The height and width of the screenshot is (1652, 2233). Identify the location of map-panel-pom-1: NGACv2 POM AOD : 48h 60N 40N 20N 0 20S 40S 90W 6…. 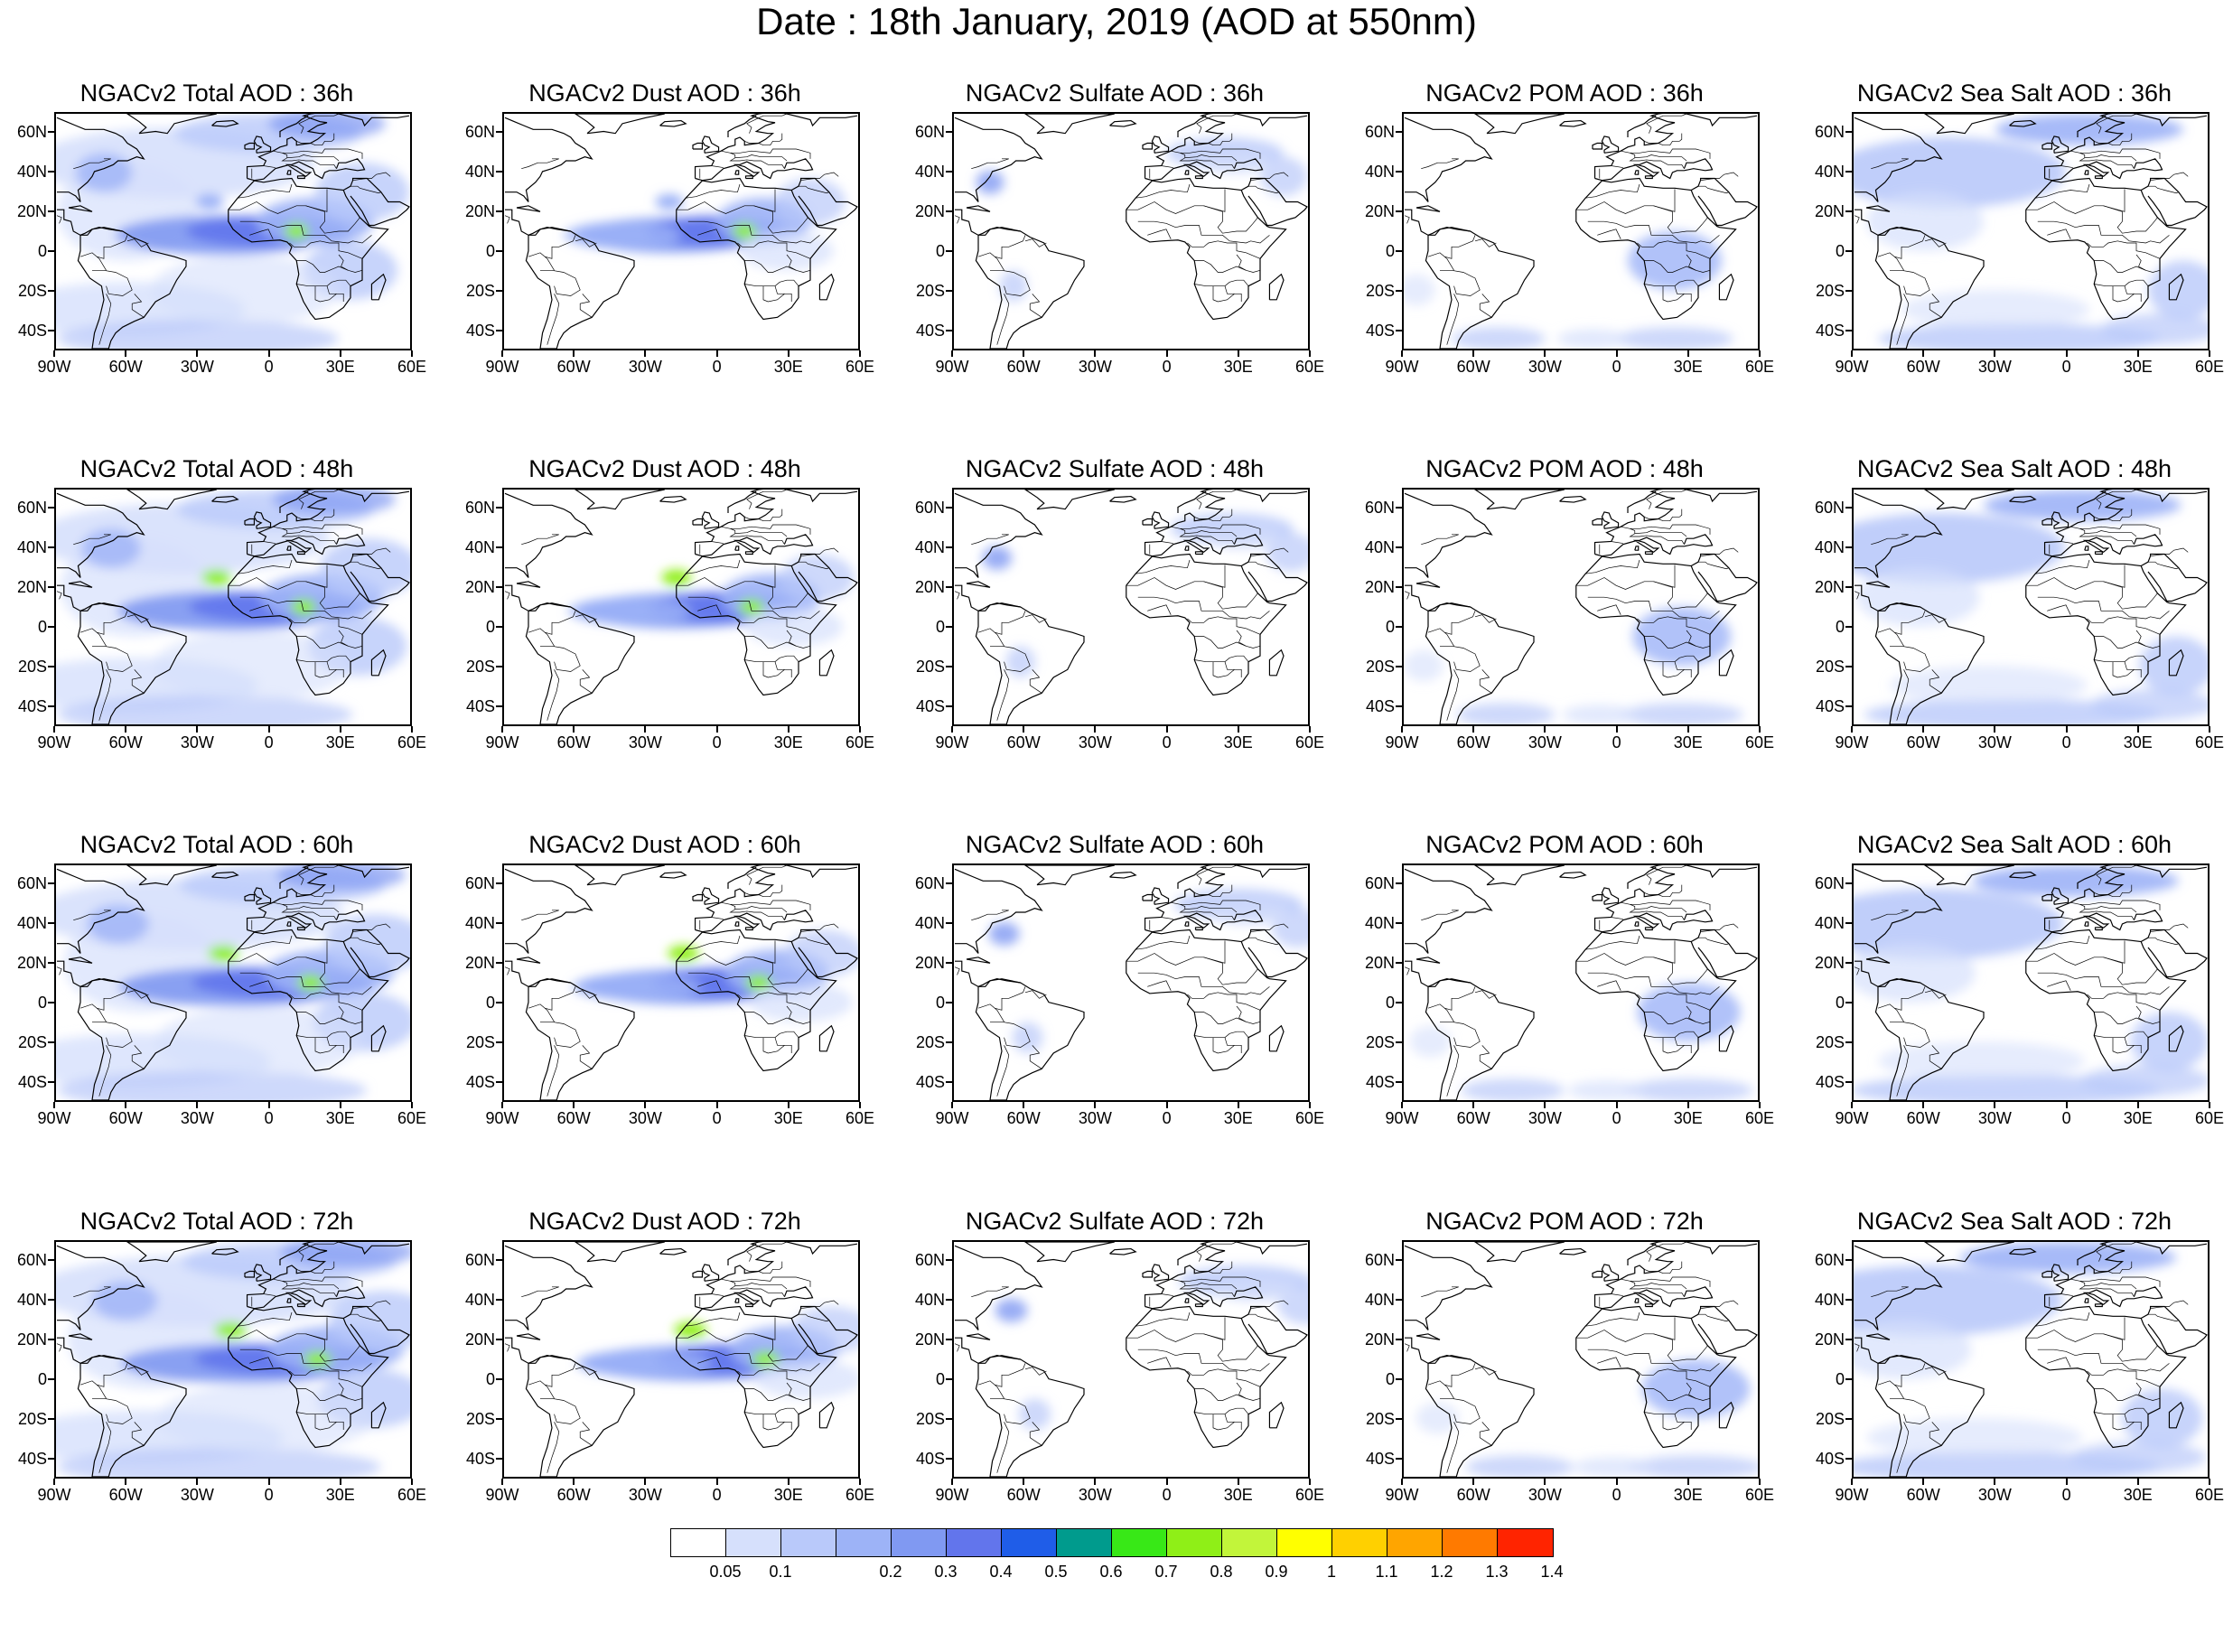
(1564, 604).